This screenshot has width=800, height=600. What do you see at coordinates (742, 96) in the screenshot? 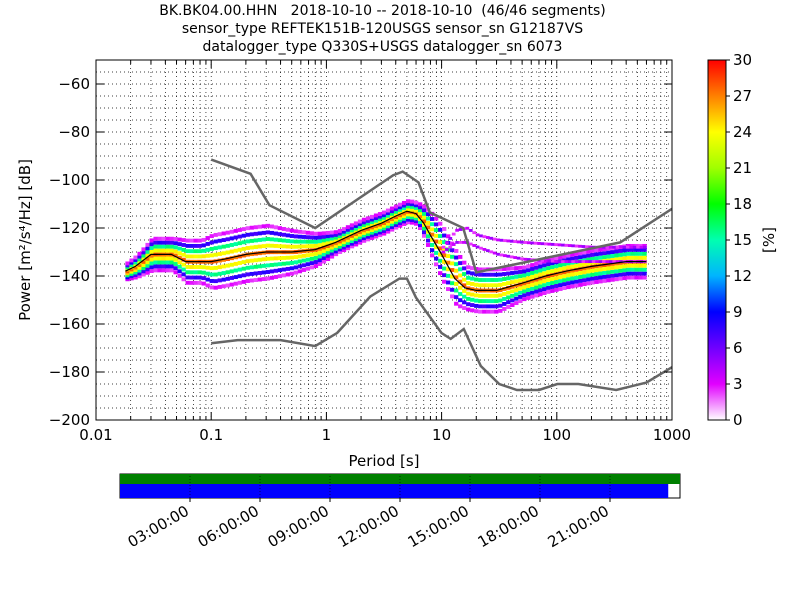
I see `colorbar-tick-label: 27` at bounding box center [742, 96].